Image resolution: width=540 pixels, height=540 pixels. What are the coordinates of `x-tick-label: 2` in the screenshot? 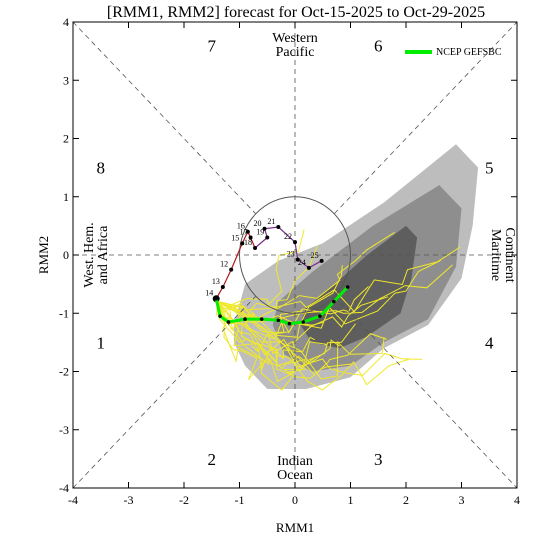 It's located at (406, 500).